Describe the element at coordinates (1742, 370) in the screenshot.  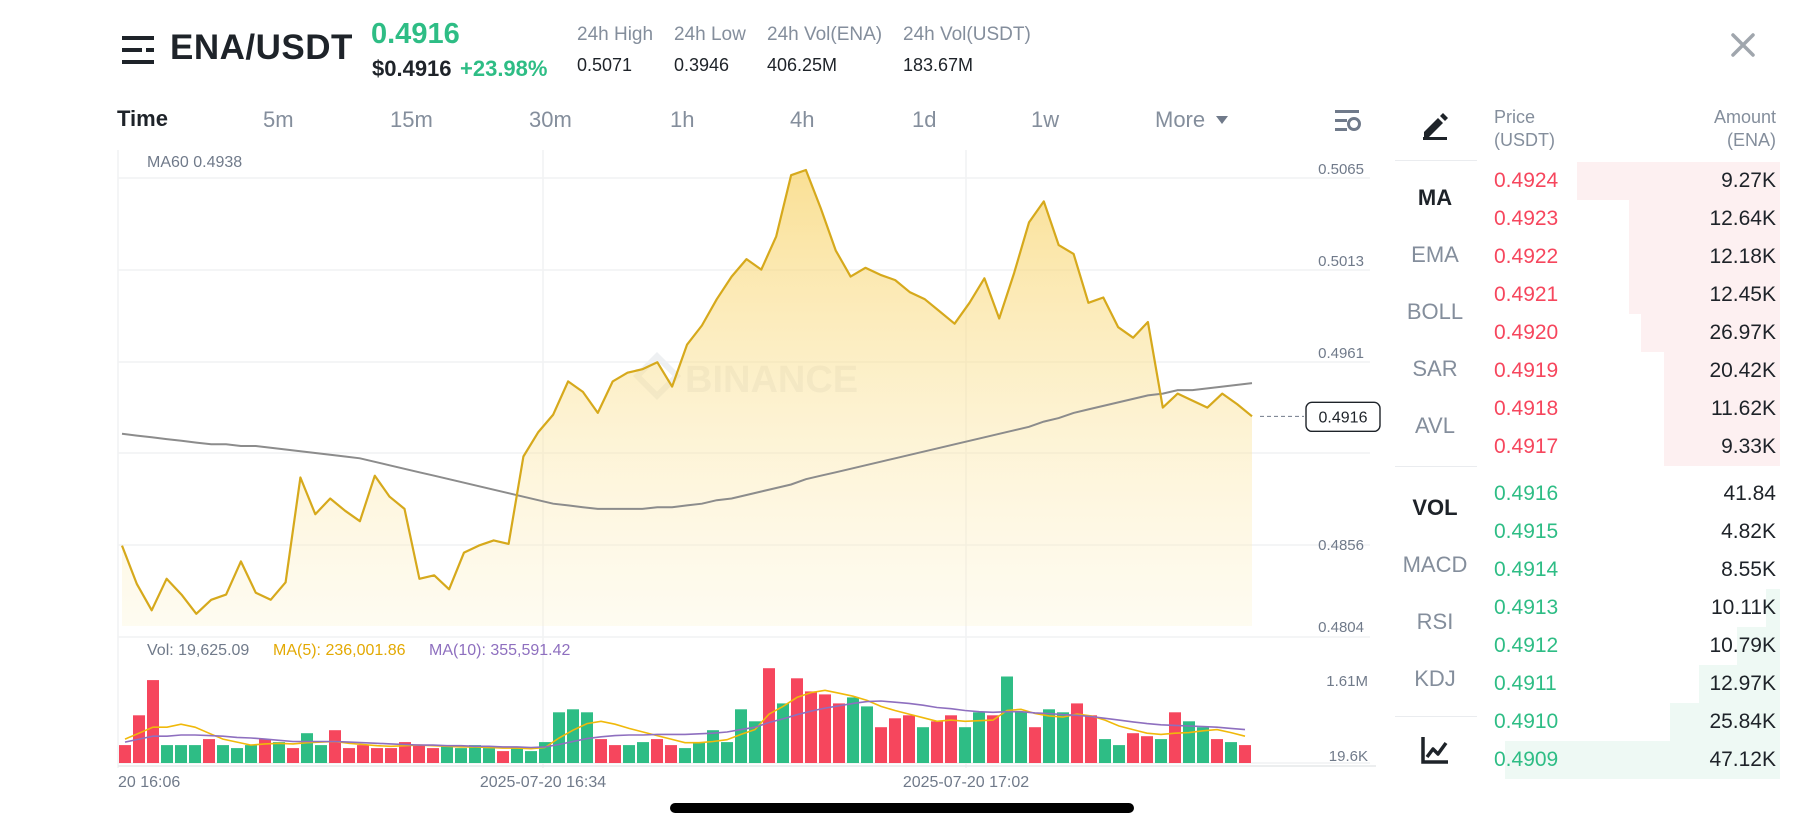
I see `ask-amount: 20.42K` at that location.